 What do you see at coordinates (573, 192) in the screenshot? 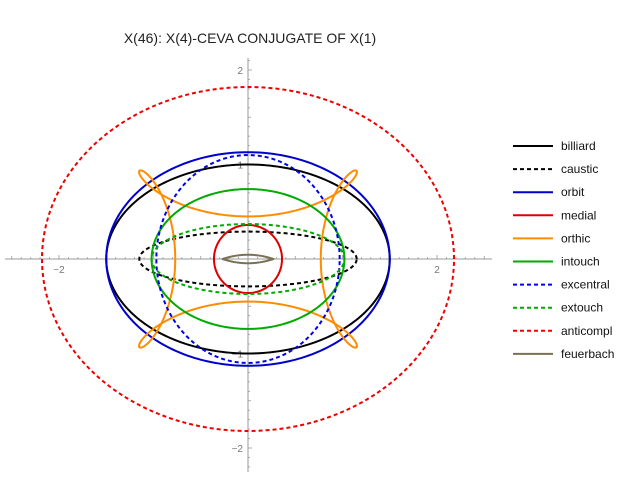
I see `legend-label-orbit: orbit` at bounding box center [573, 192].